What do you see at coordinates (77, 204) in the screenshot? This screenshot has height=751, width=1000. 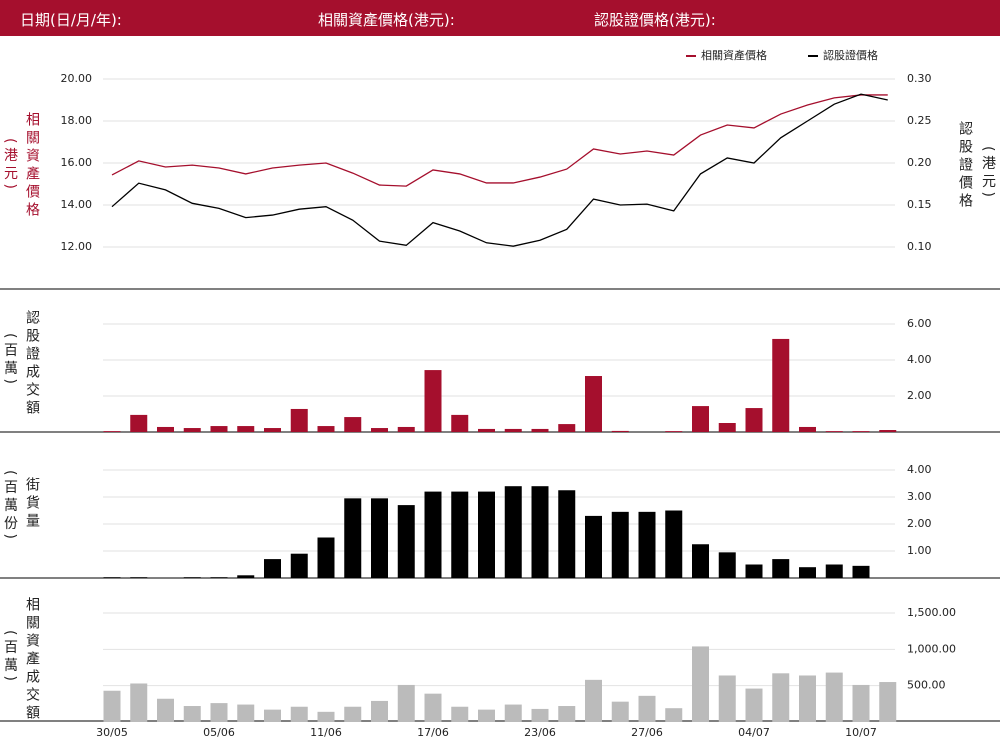 I see `y-tick-label: 14.00` at bounding box center [77, 204].